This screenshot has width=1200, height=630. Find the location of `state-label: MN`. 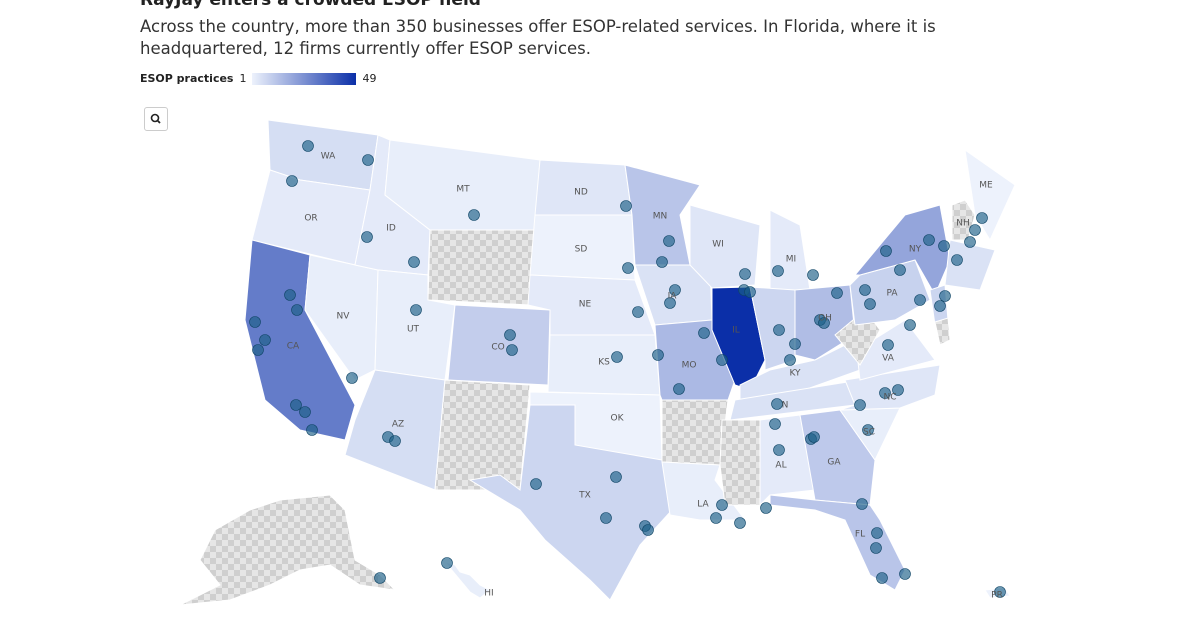

state-label: MN is located at coordinates (660, 217).